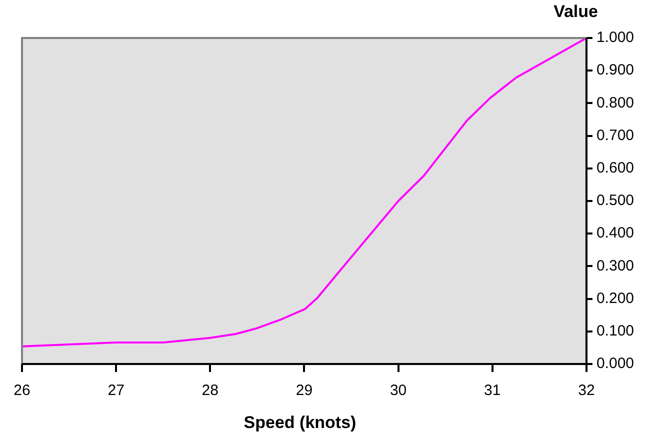  What do you see at coordinates (615, 135) in the screenshot?
I see `y-tick-label: 0.700` at bounding box center [615, 135].